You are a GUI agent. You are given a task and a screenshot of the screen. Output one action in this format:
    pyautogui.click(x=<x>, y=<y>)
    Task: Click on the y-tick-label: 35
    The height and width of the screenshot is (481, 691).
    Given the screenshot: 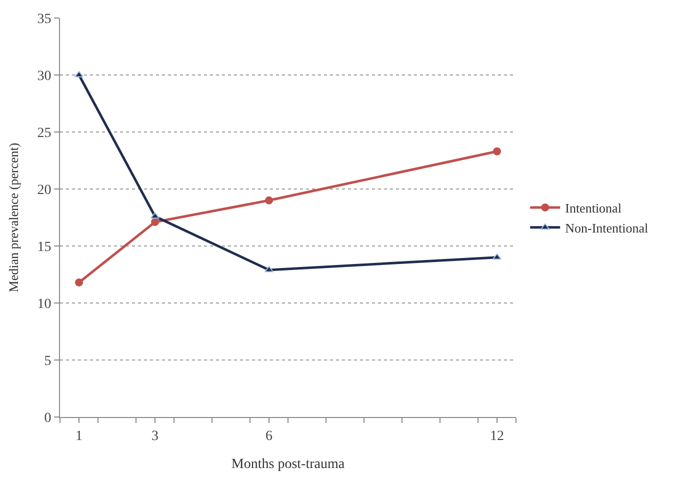 What is the action you would take?
    pyautogui.click(x=44, y=19)
    